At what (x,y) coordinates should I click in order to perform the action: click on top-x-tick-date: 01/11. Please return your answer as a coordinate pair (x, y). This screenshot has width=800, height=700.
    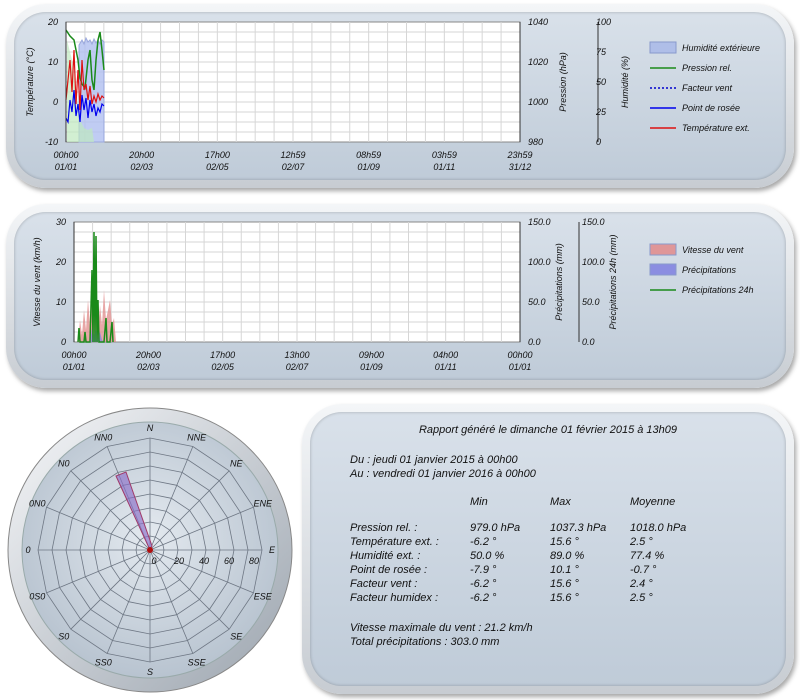
    Looking at the image, I should click on (444, 167).